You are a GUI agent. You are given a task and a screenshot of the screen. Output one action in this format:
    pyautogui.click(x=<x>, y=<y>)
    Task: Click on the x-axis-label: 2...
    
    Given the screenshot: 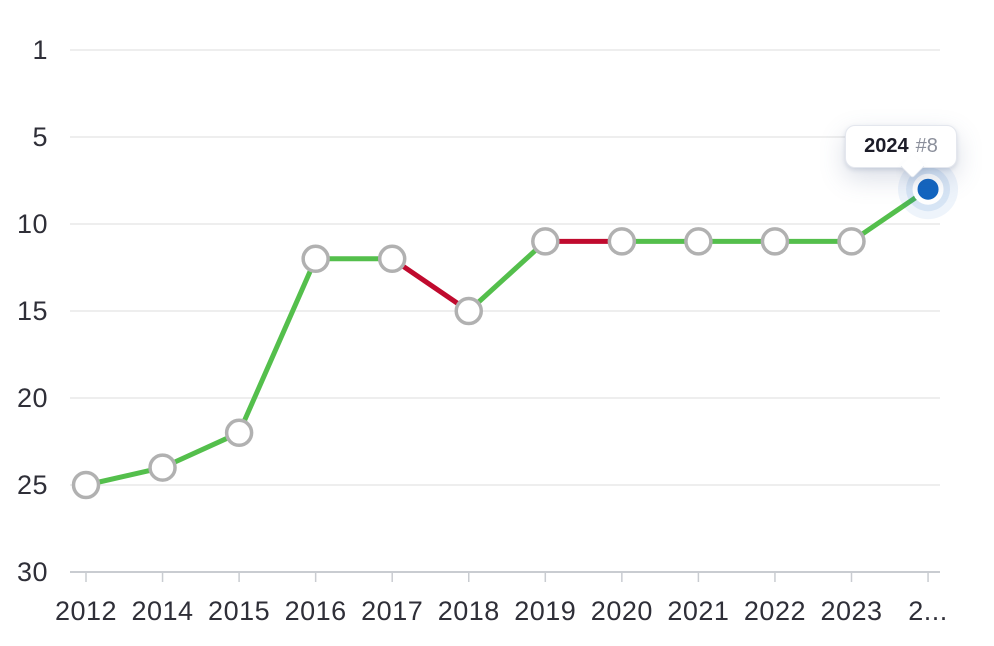 What is the action you would take?
    pyautogui.click(x=928, y=611)
    